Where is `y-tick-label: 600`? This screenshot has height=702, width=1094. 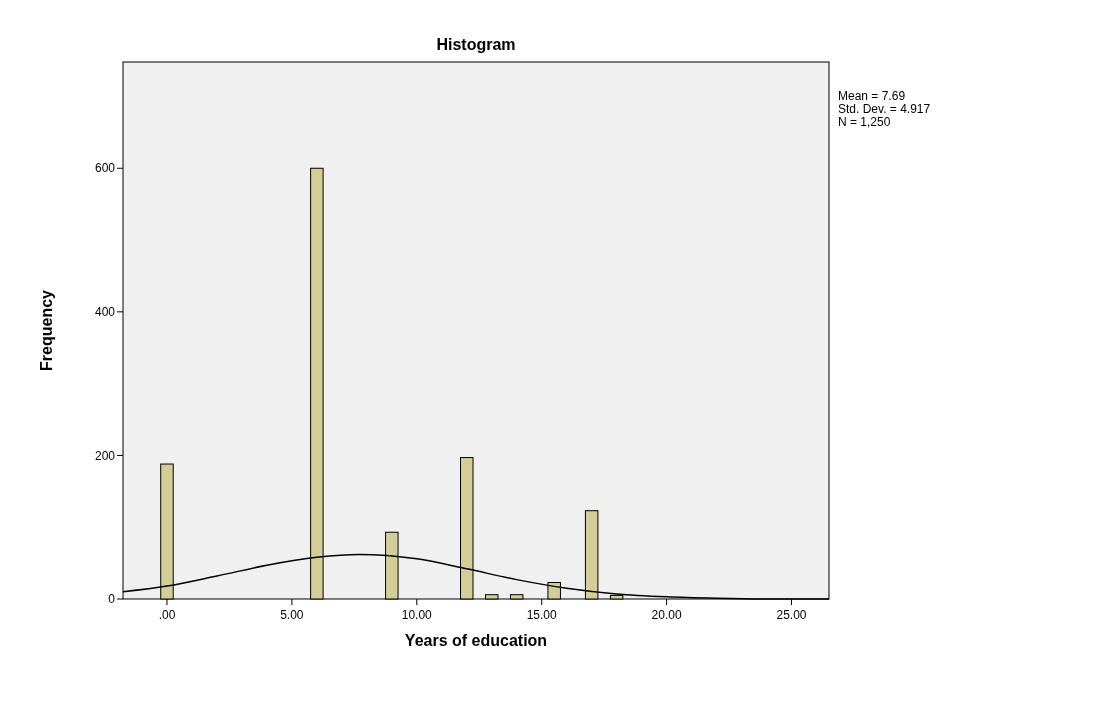
y-tick-label: 600 is located at coordinates (105, 168).